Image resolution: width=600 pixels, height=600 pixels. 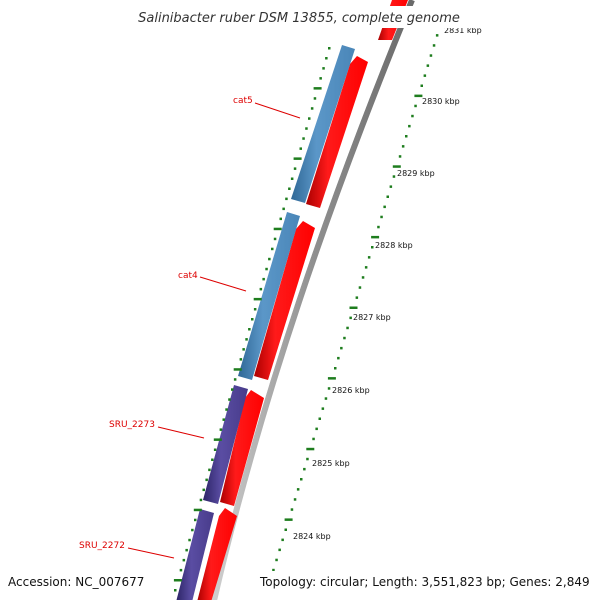 I want to click on tick-label: 2831 kbp, so click(x=463, y=30).